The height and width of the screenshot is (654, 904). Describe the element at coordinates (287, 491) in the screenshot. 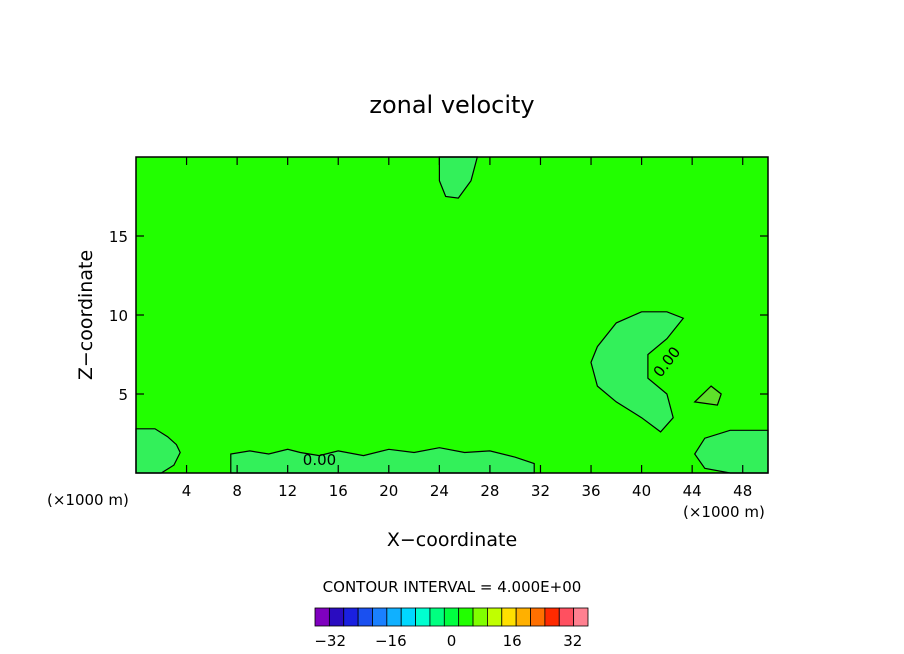

I see `x-tick-label: 12` at that location.